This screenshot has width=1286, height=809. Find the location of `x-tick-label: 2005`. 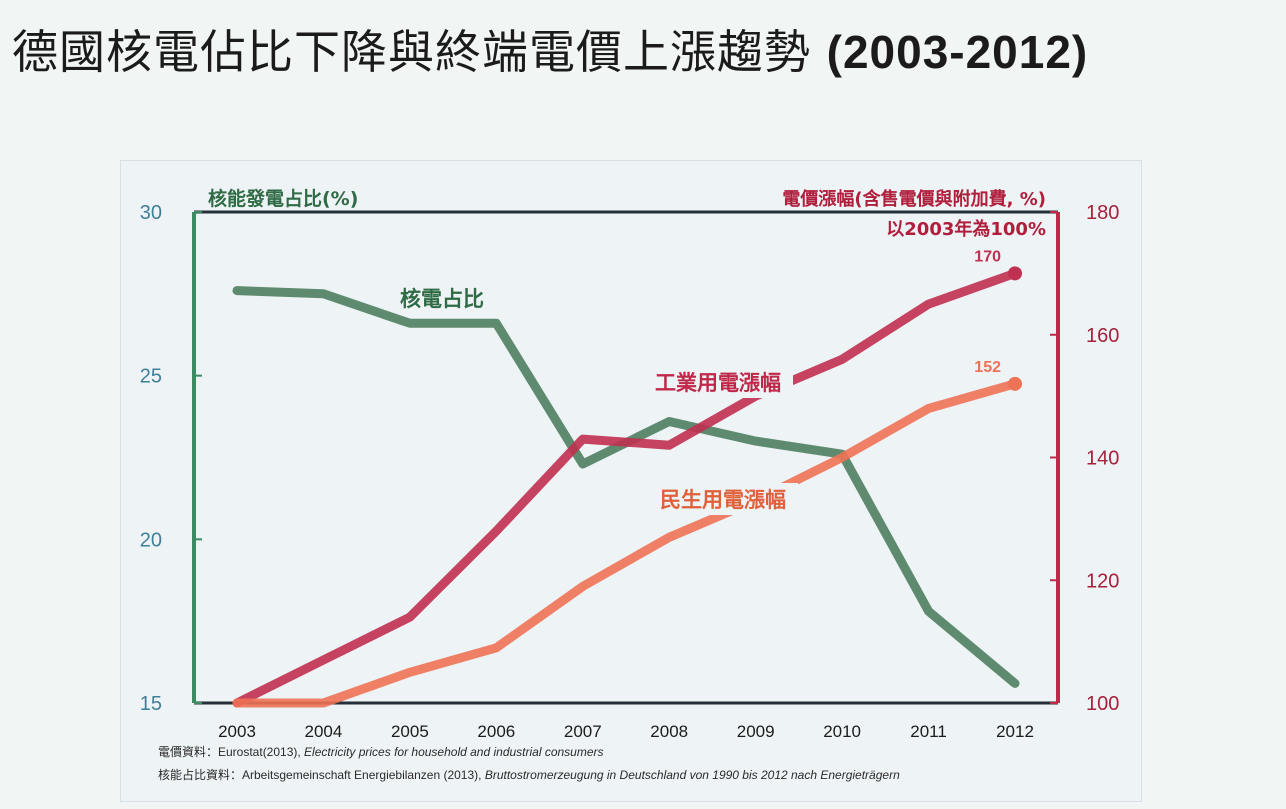

x-tick-label: 2005 is located at coordinates (410, 731).